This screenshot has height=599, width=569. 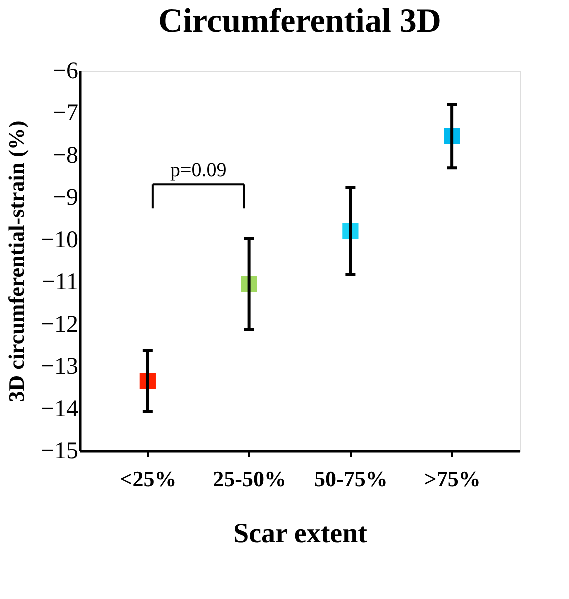 What do you see at coordinates (60, 283) in the screenshot?
I see `y-tick-label: −11` at bounding box center [60, 283].